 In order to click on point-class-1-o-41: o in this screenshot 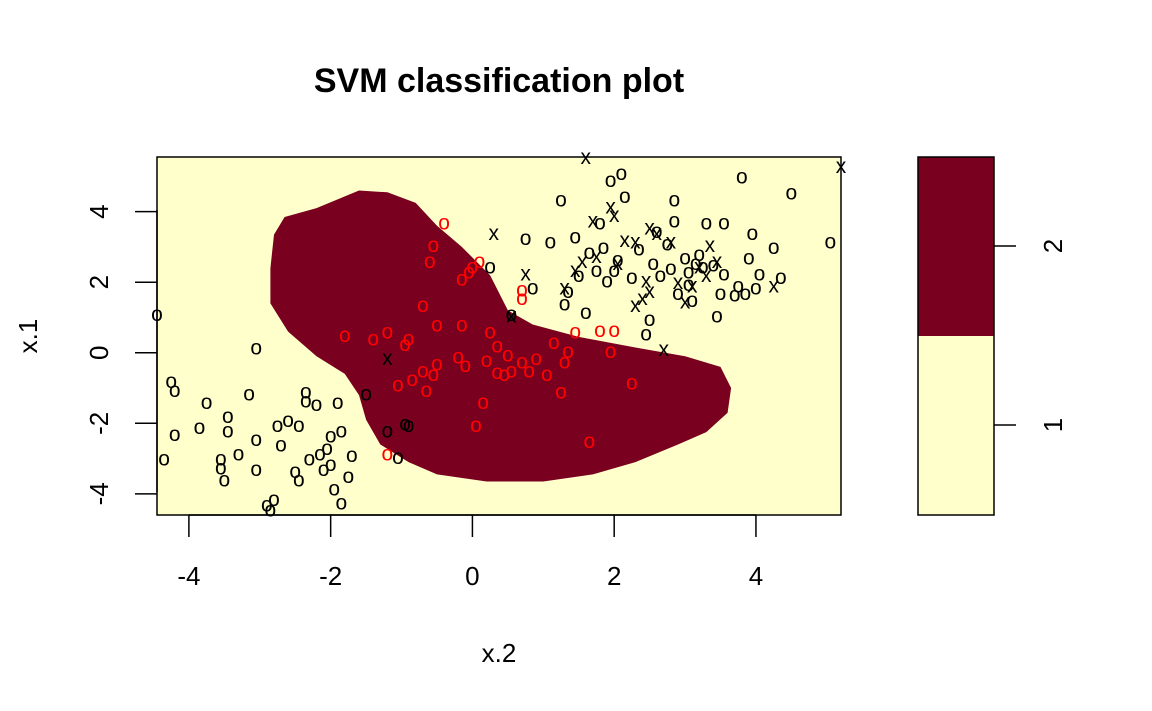, I will do `click(366, 393)`.